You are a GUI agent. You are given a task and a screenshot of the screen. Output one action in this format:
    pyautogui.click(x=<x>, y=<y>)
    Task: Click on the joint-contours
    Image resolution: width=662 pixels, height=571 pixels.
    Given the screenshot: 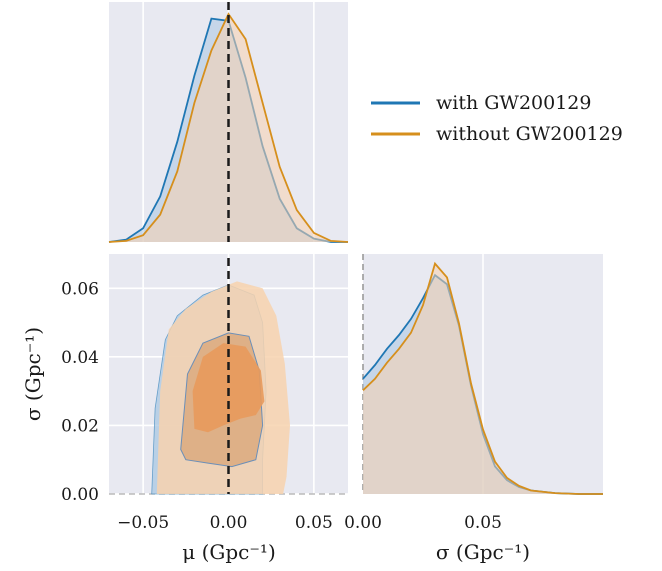 What is the action you would take?
    pyautogui.click(x=220, y=388)
    